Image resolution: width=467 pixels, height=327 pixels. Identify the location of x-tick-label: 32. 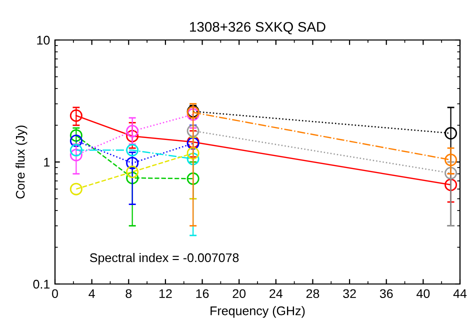
(349, 293).